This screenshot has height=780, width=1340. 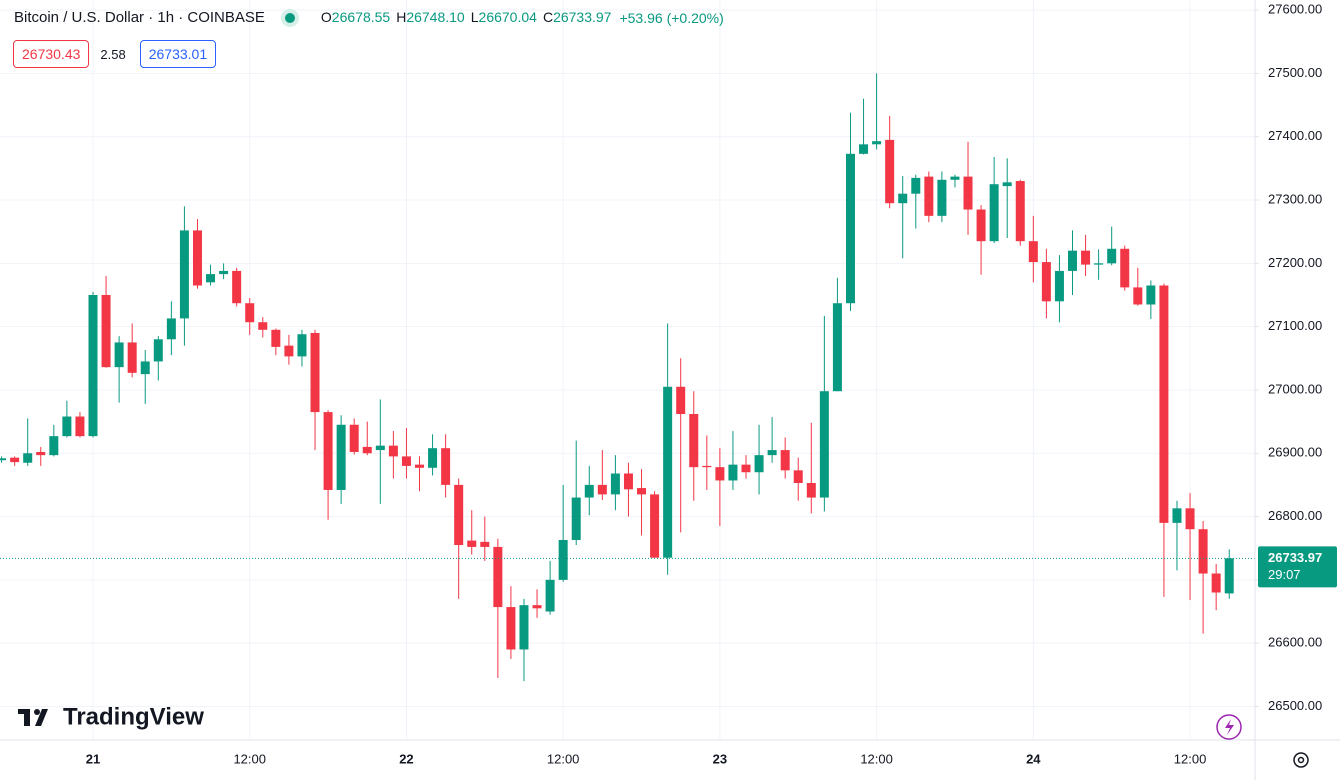 What do you see at coordinates (1295, 557) in the screenshot?
I see `last-price-label: 26733.97` at bounding box center [1295, 557].